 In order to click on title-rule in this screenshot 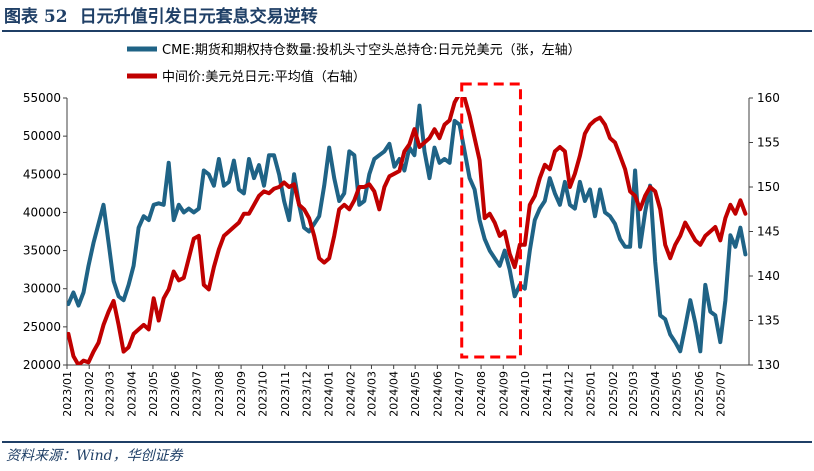, I will do `click(407, 31)`.